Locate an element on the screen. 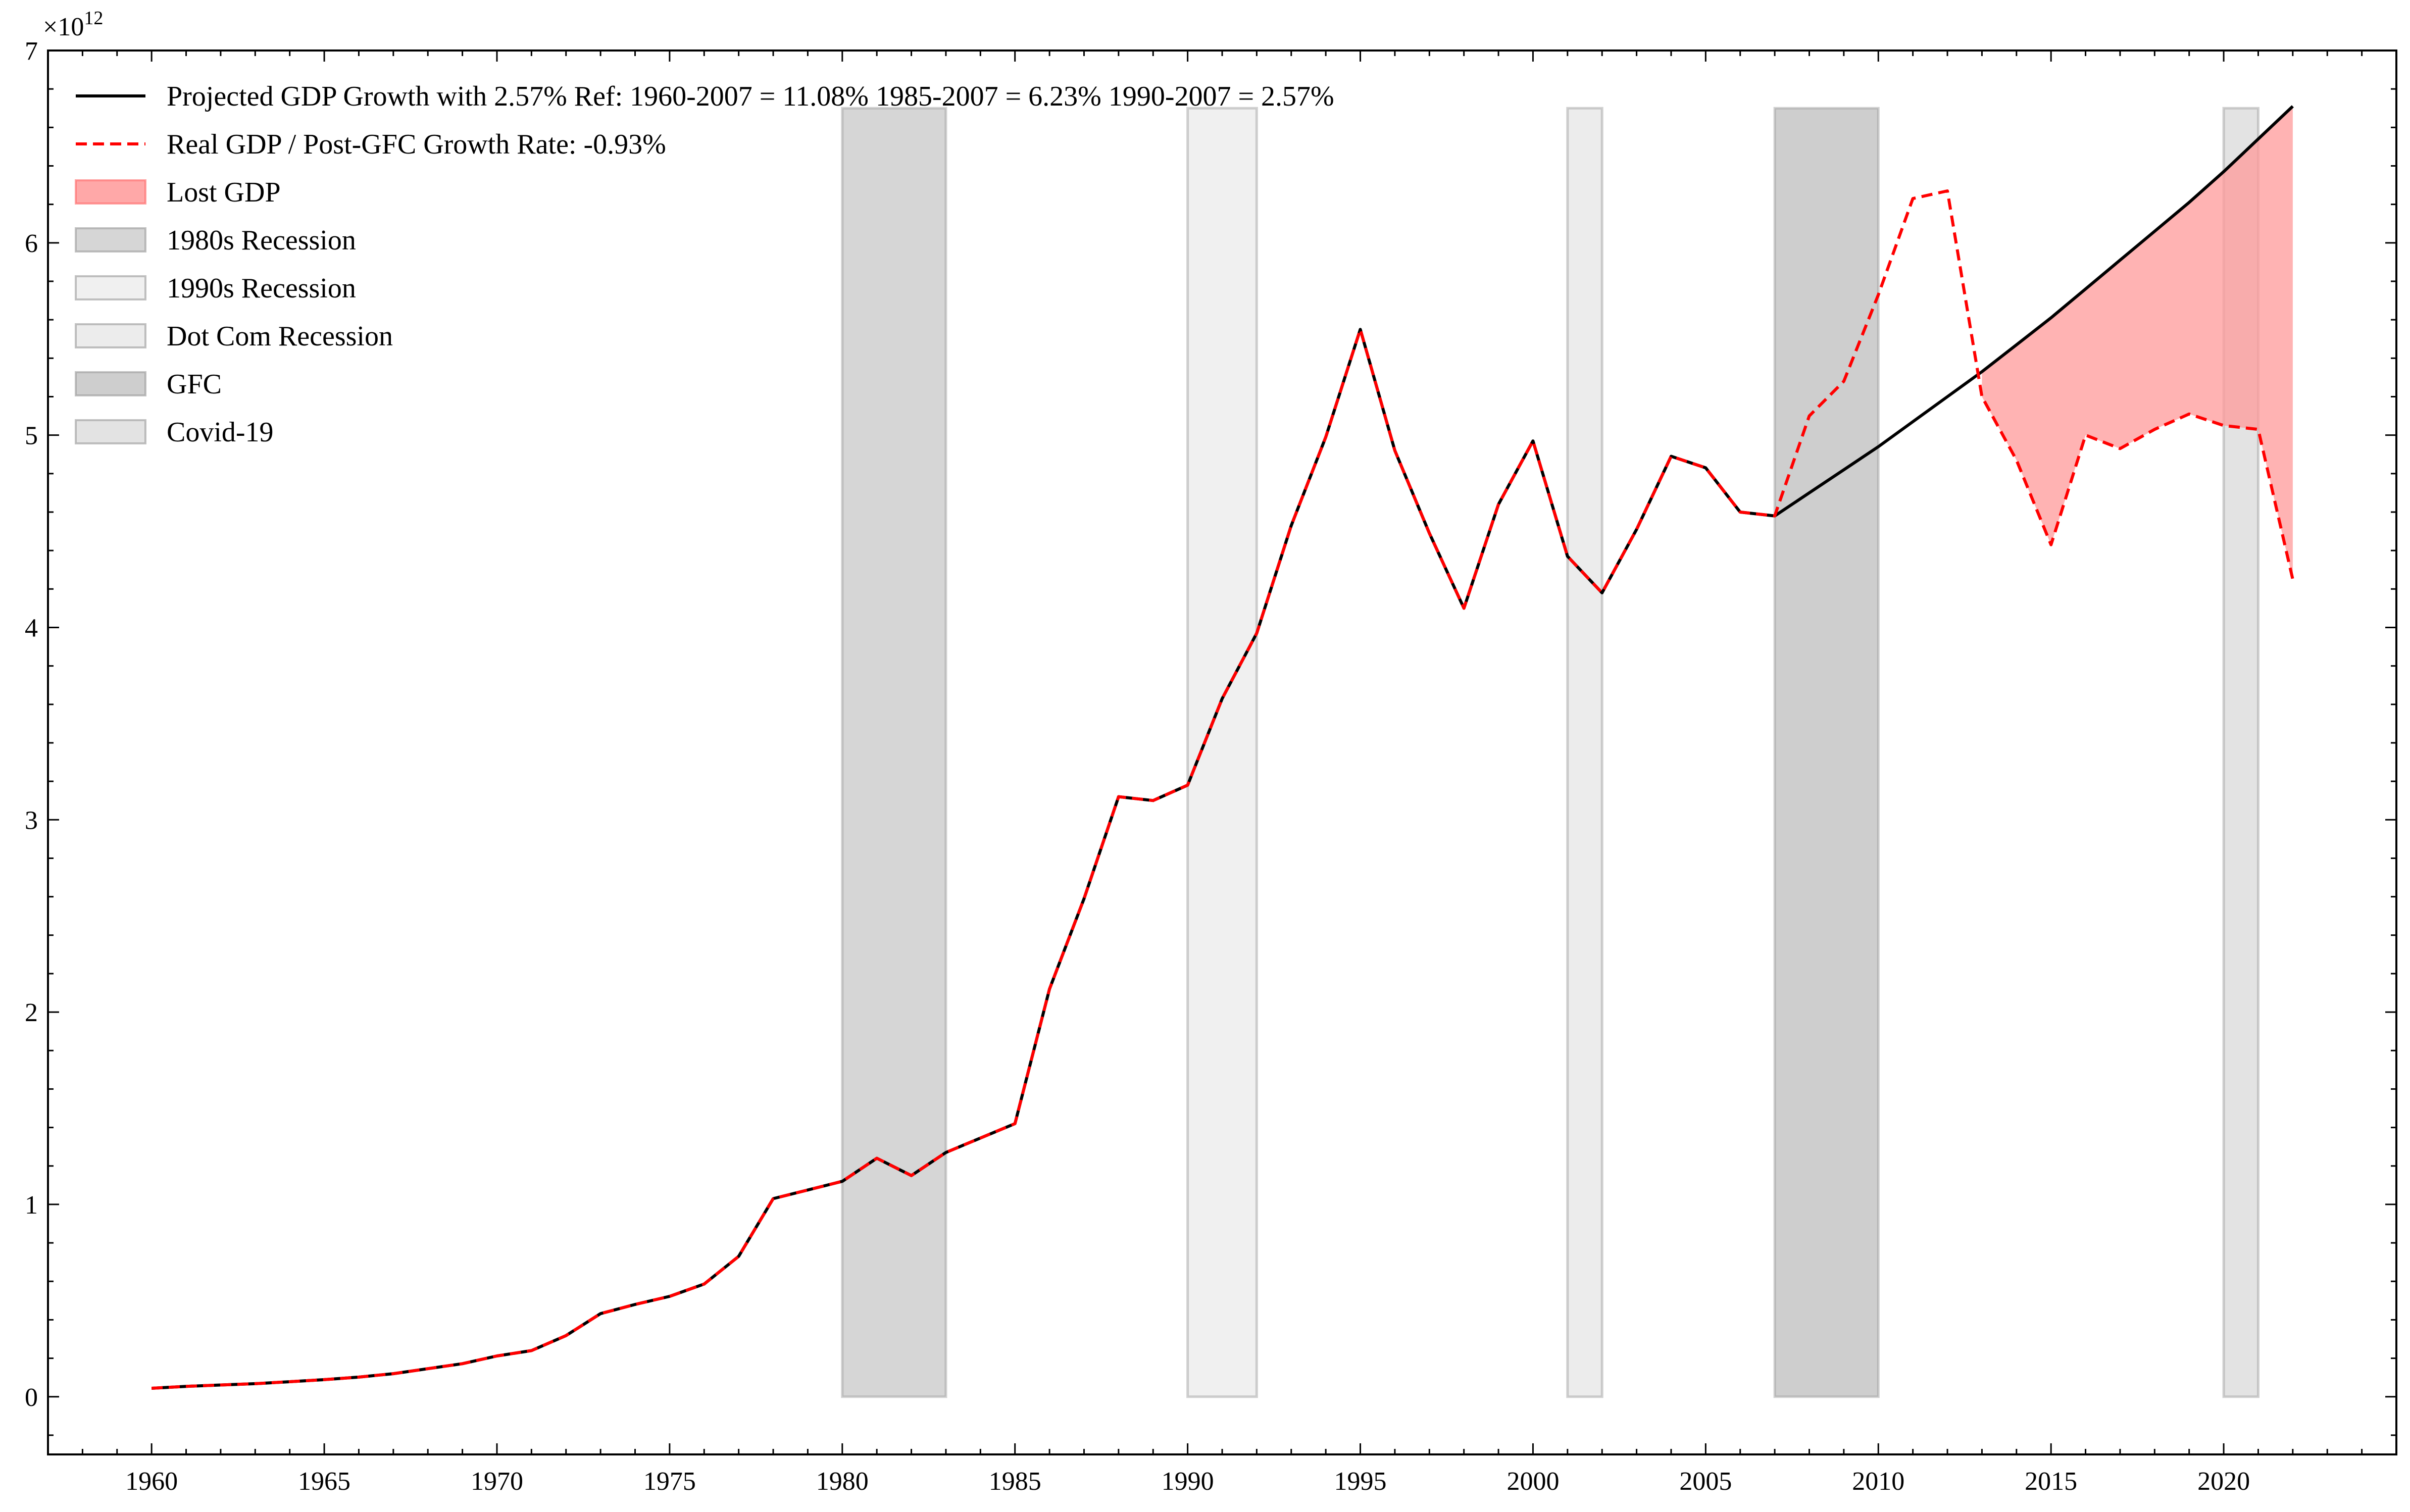 The width and height of the screenshot is (2410, 1512). x-tick-label: 1970 is located at coordinates (497, 1481).